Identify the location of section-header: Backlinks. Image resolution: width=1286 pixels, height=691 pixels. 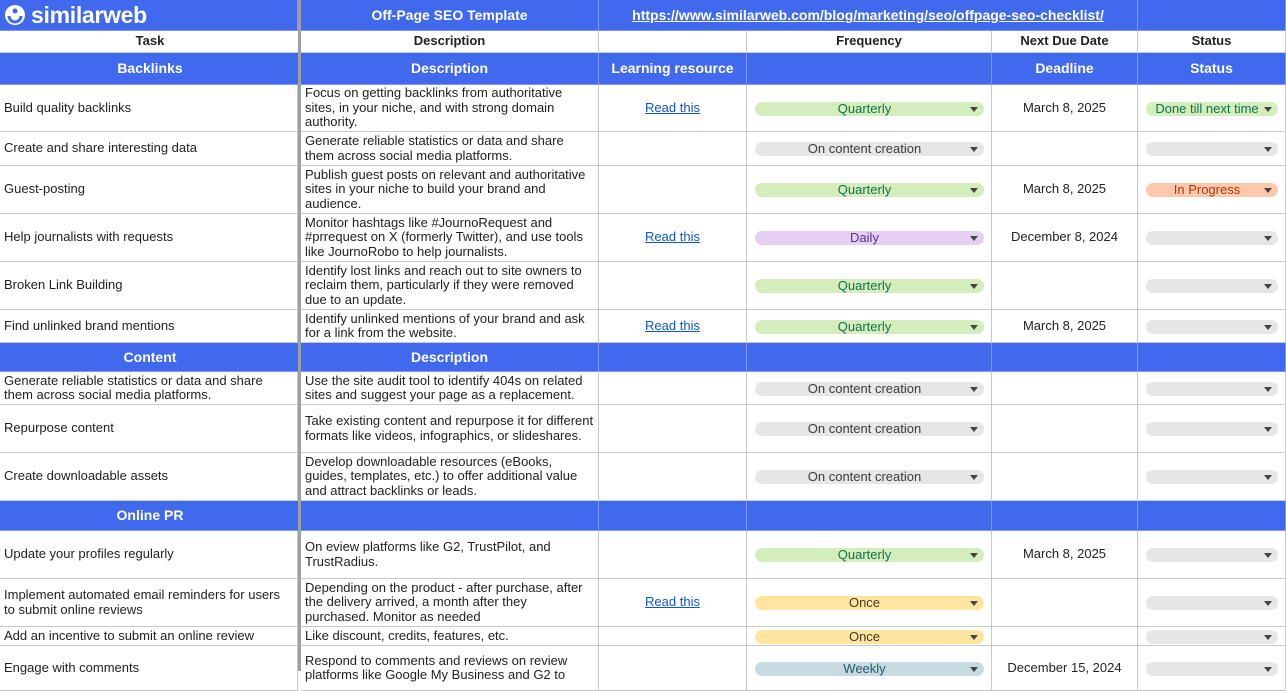
(150, 69).